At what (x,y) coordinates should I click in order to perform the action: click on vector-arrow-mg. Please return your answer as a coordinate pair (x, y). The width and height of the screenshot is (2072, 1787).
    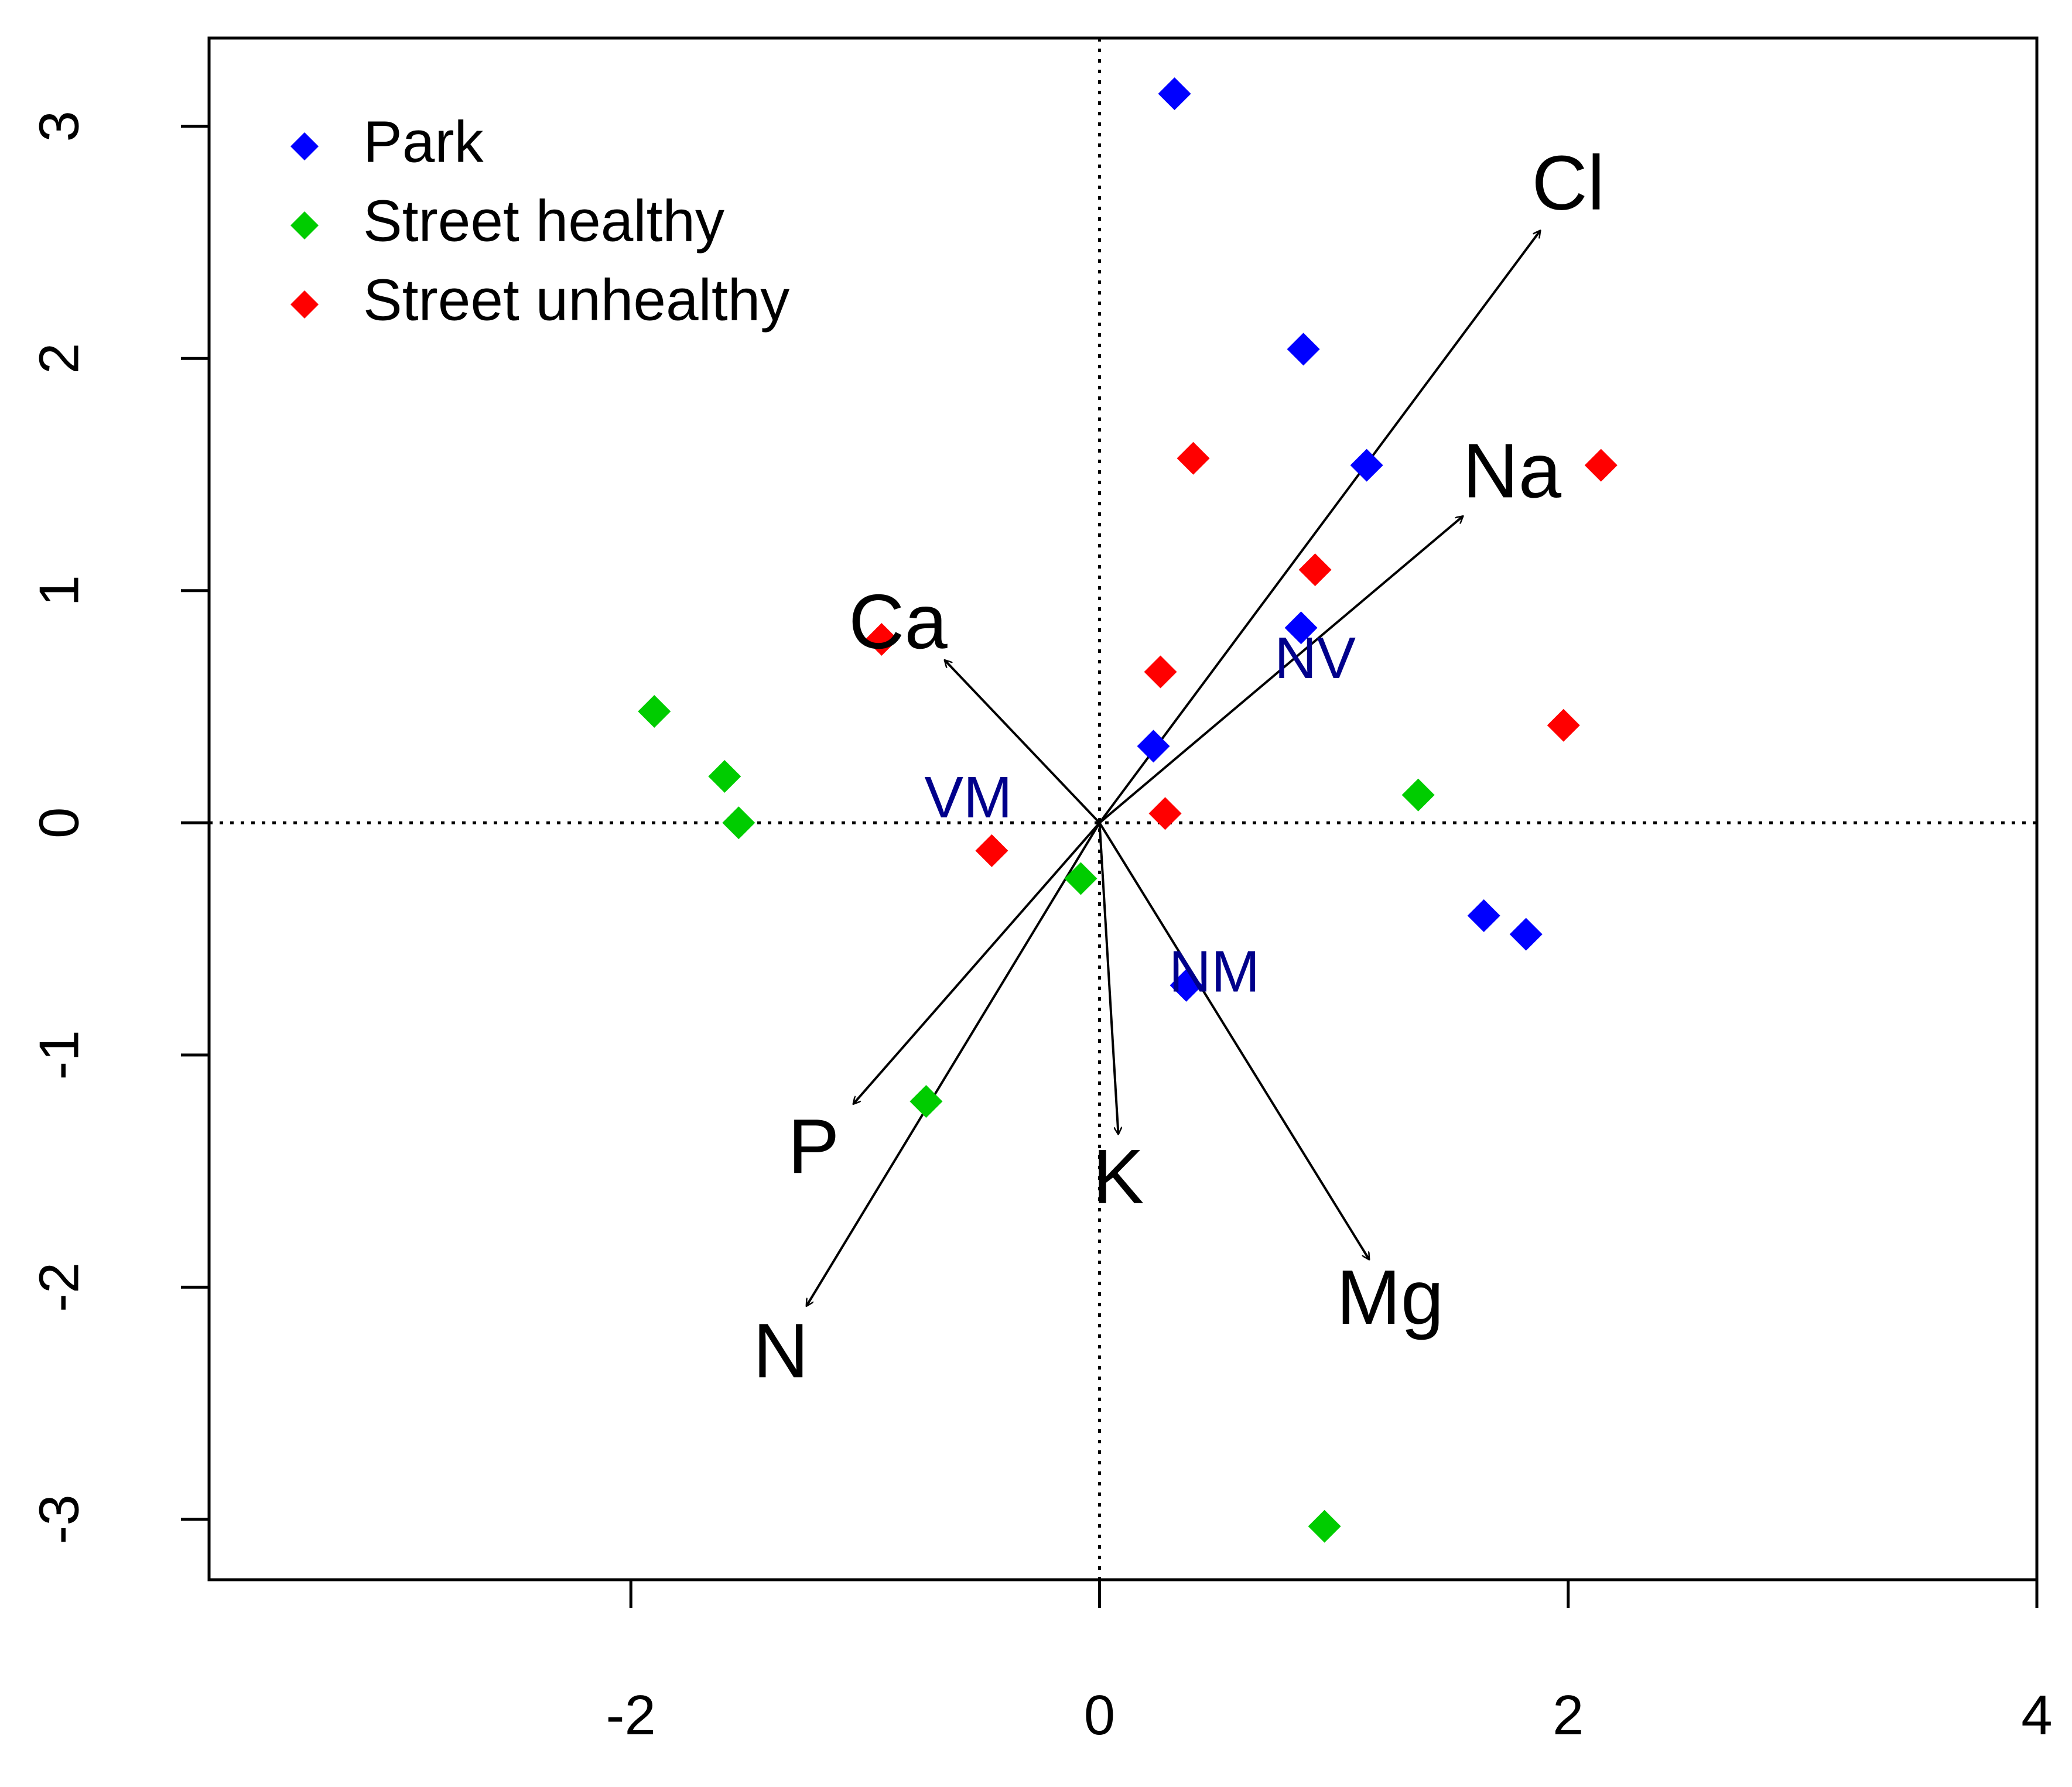
    Looking at the image, I should click on (1233, 1040).